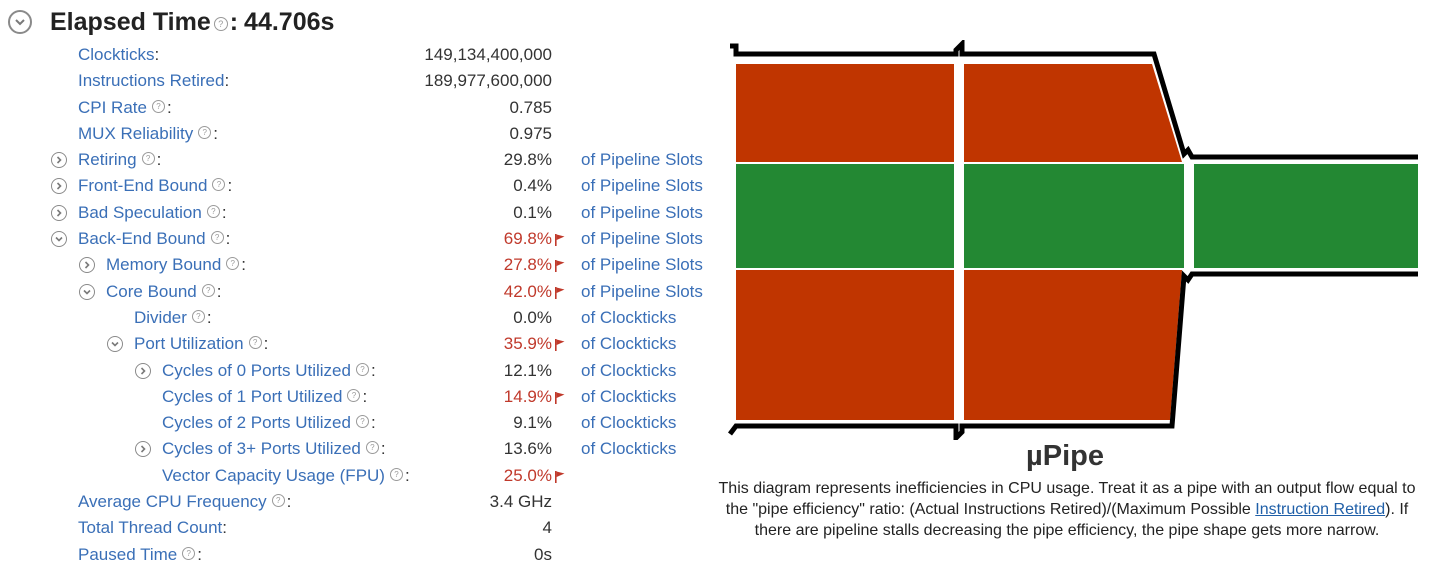 Image resolution: width=1434 pixels, height=579 pixels. I want to click on metric-value: 9.1%, so click(532, 423).